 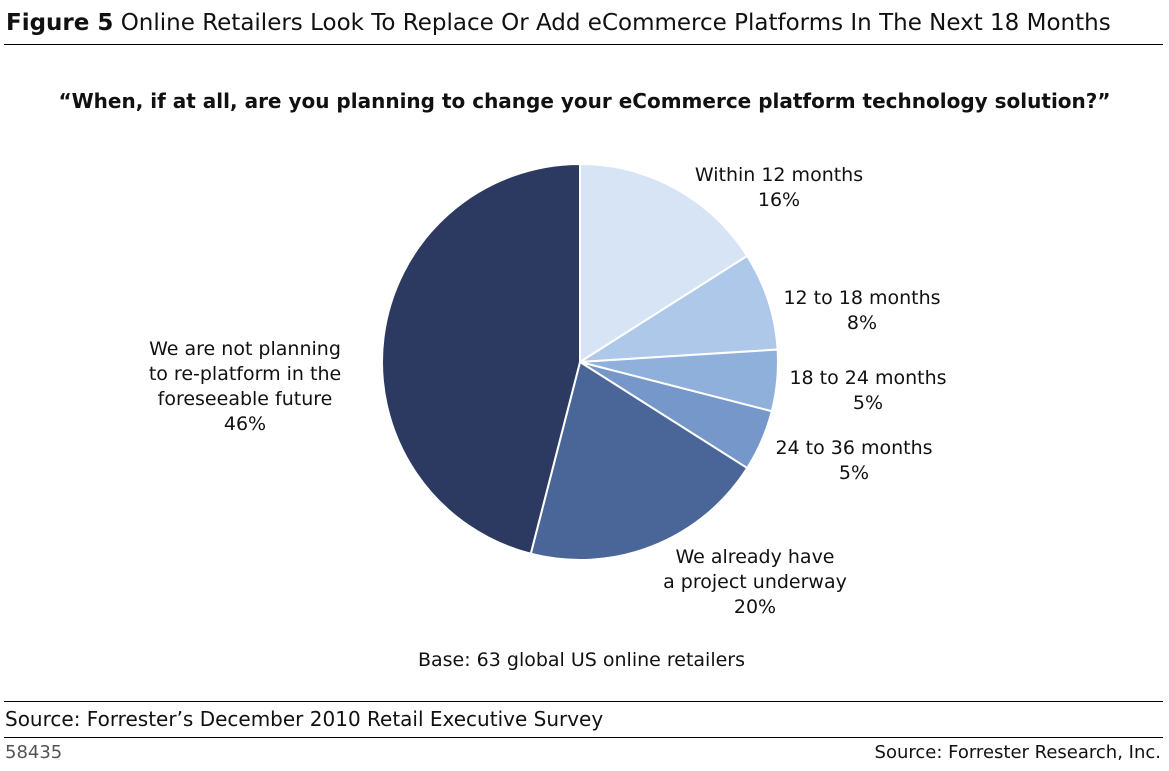 What do you see at coordinates (779, 188) in the screenshot?
I see `slice-label: Within 12 months 16%` at bounding box center [779, 188].